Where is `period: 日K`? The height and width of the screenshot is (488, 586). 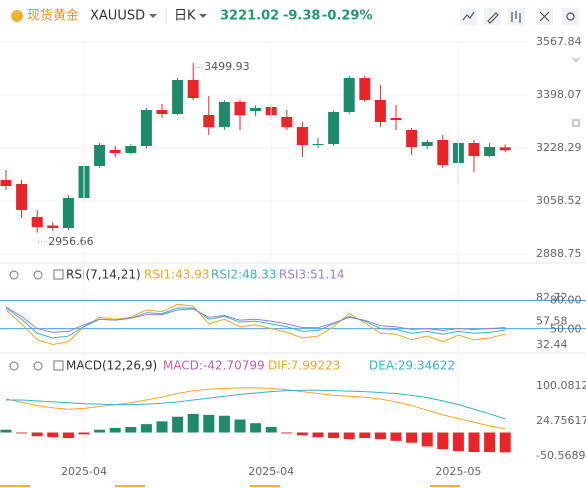
period: 日K is located at coordinates (185, 16).